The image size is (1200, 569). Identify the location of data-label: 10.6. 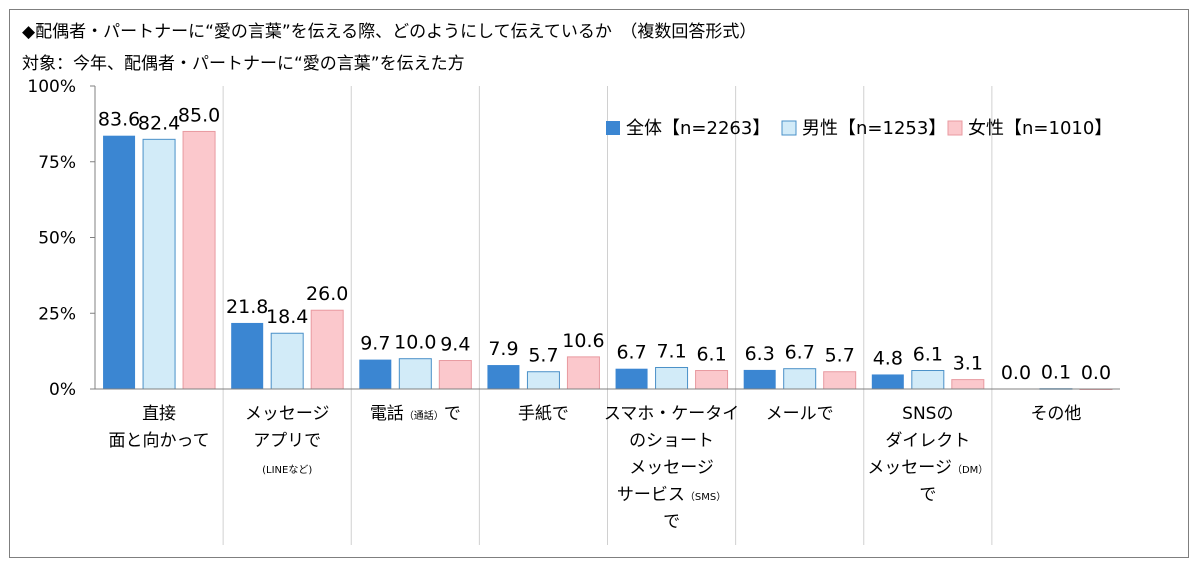
(583, 341).